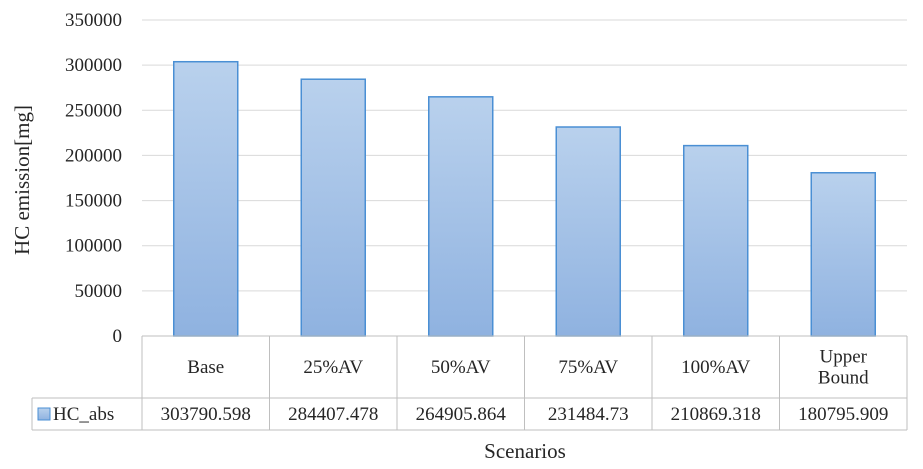 This screenshot has height=469, width=923. I want to click on category-label: Base, so click(205, 367).